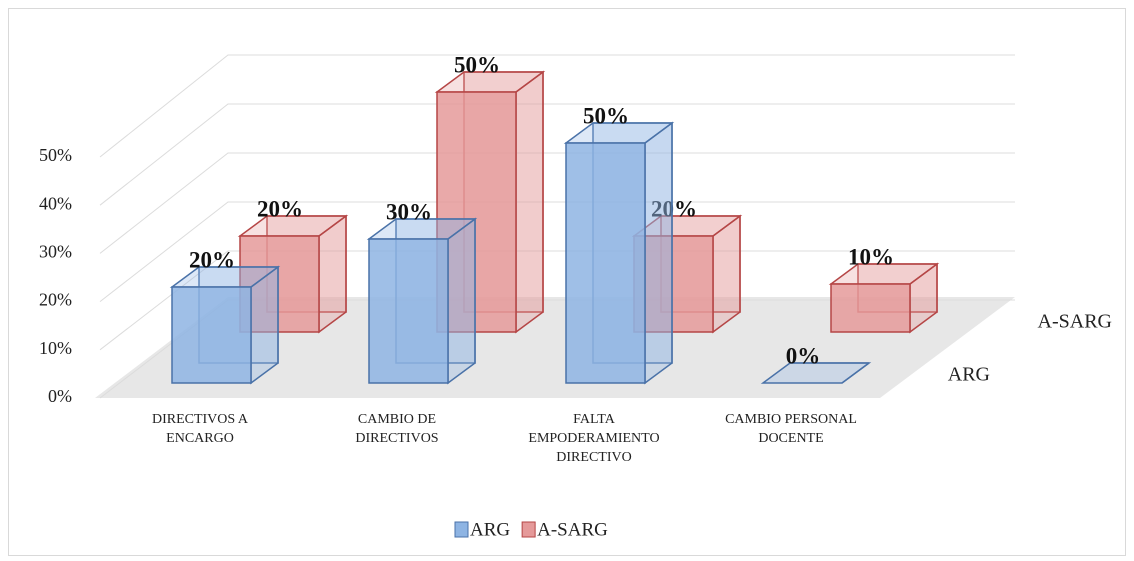 This screenshot has height=561, width=1134. What do you see at coordinates (803, 355) in the screenshot?
I see `data-label: 0%` at bounding box center [803, 355].